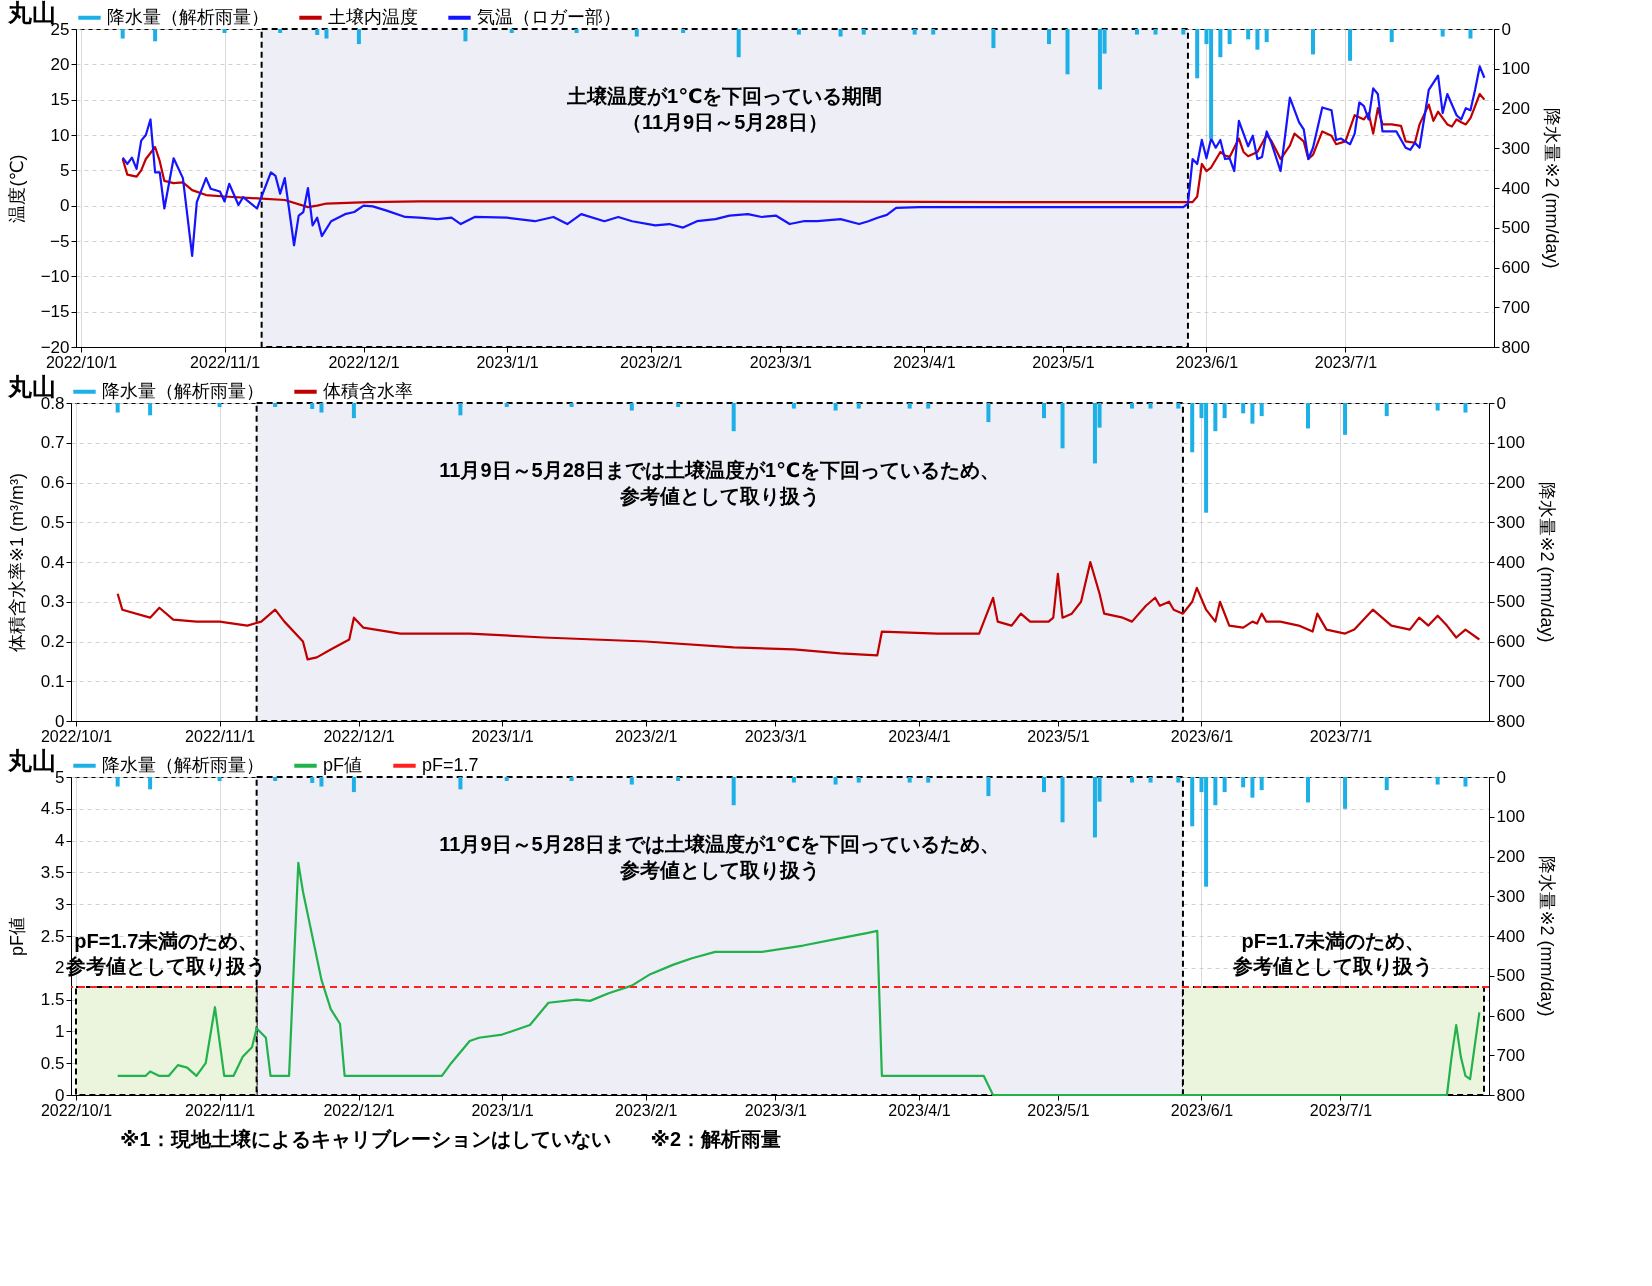 Image resolution: width=1652 pixels, height=1286 pixels. I want to click on legend-label: 気温（ロガー部）, so click(549, 16).